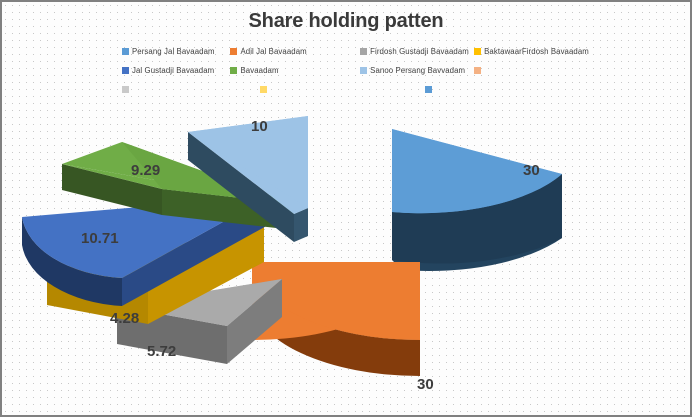 The height and width of the screenshot is (417, 692). I want to click on legend-item-unlabeled-peach, so click(533, 70).